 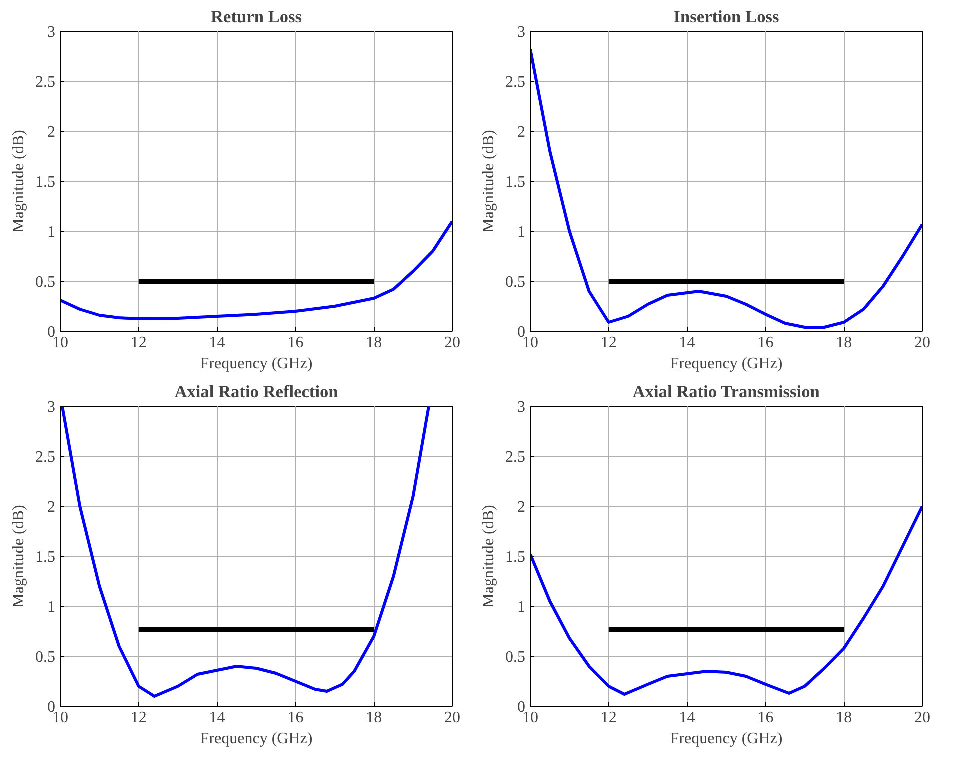 What do you see at coordinates (256, 17) in the screenshot?
I see `chart-title: Return Loss` at bounding box center [256, 17].